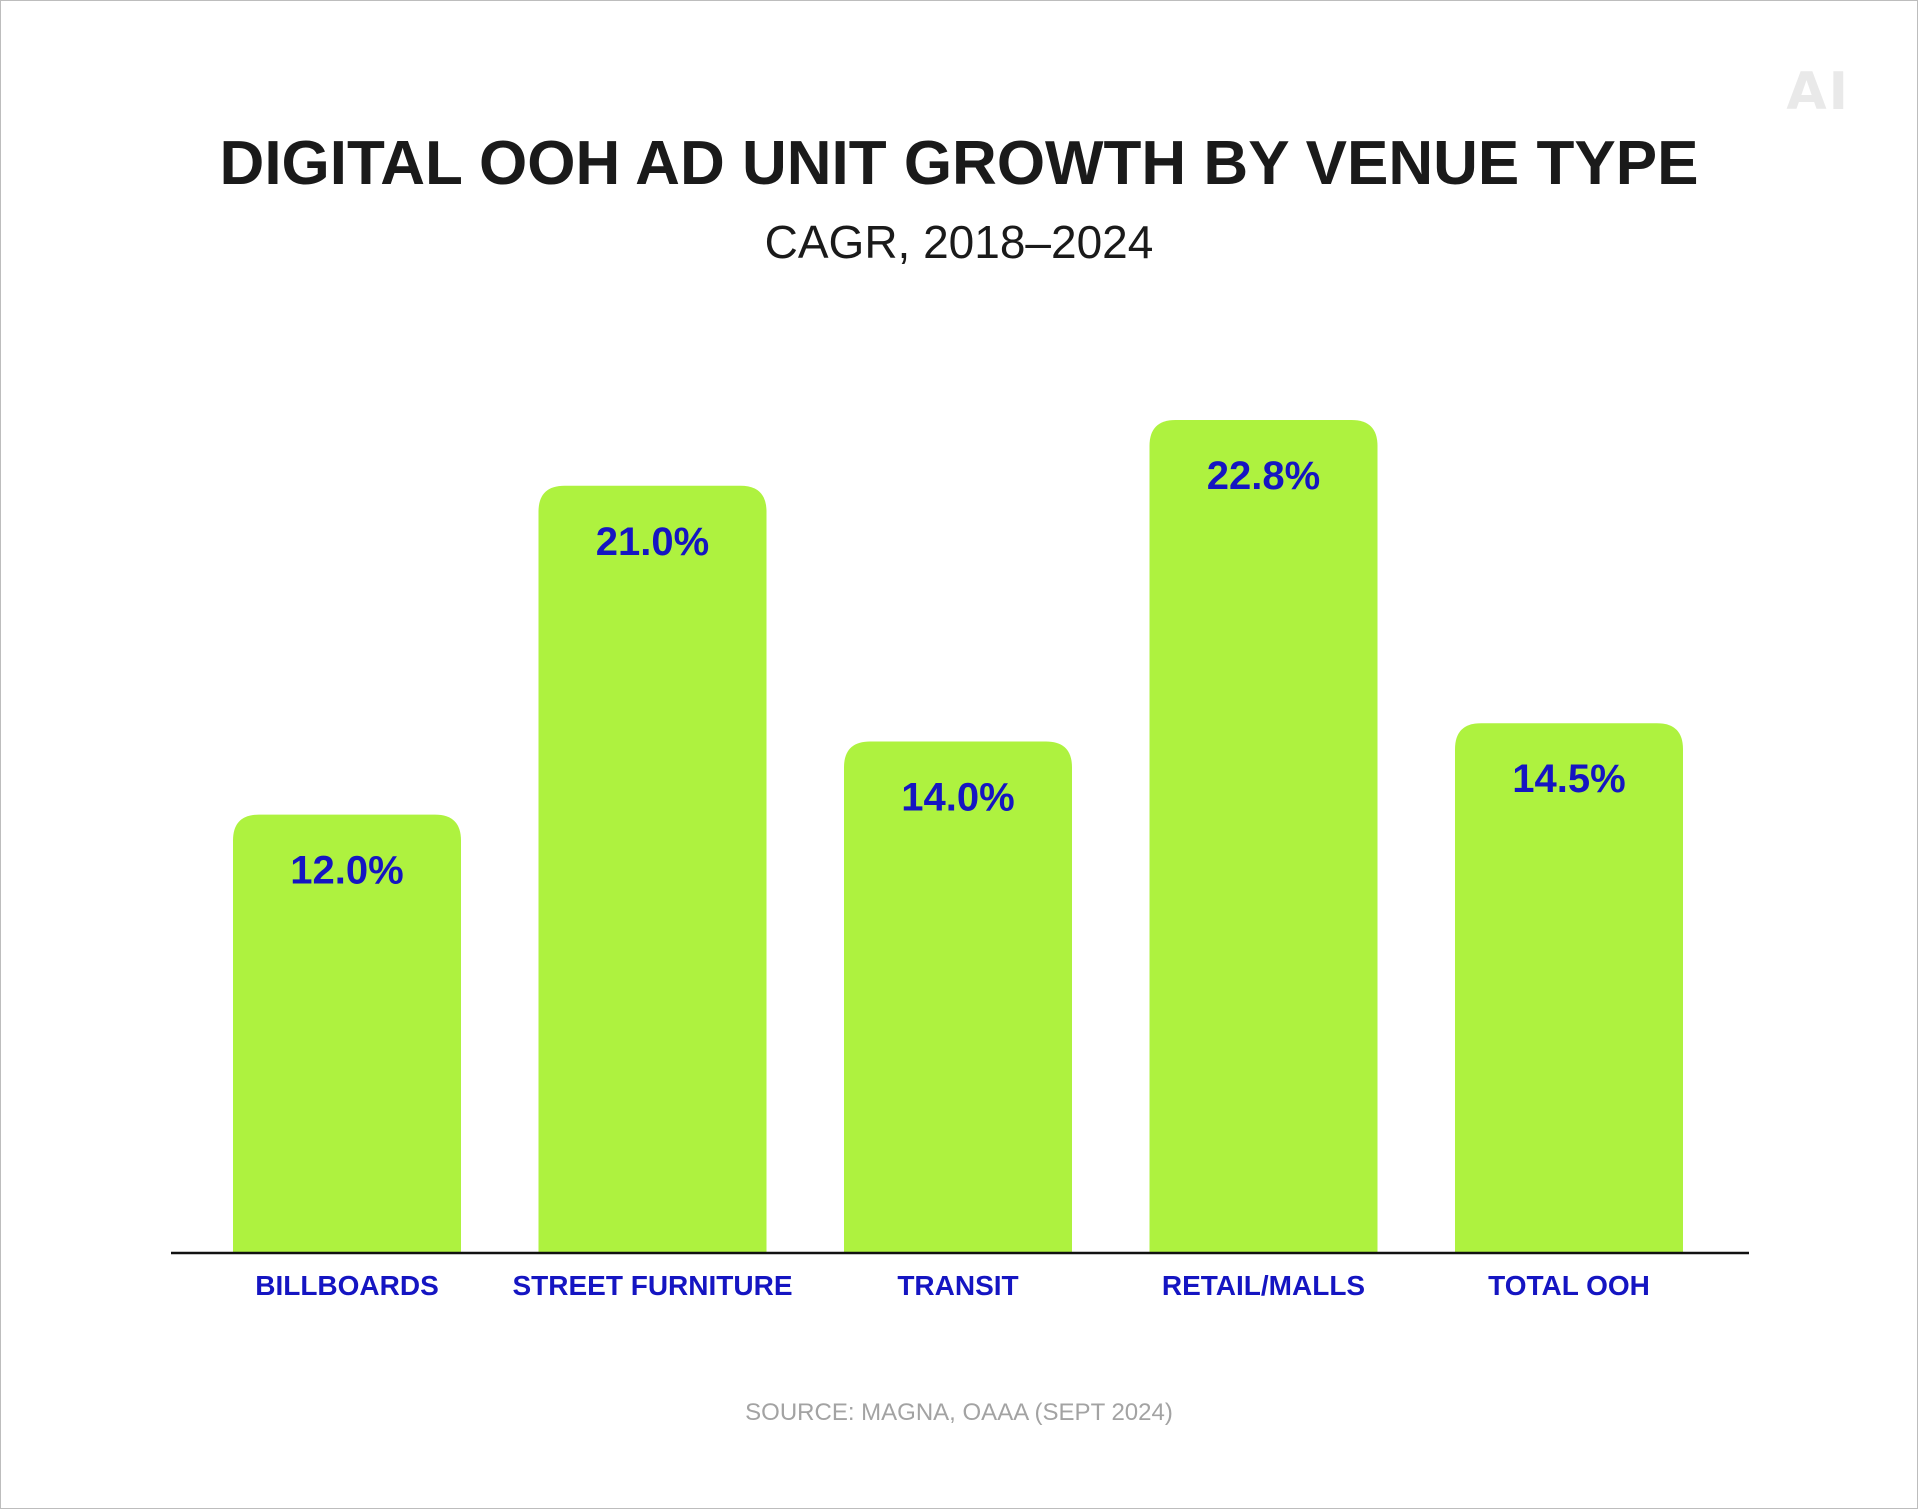  Describe the element at coordinates (957, 1285) in the screenshot. I see `category-label-transit: TRANSIT` at that location.